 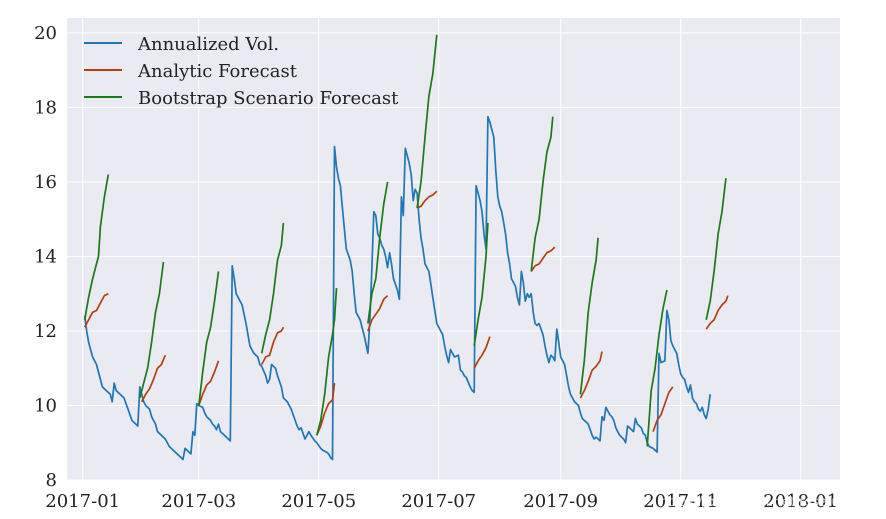 I want to click on y-tick-label: 10, so click(x=45, y=405).